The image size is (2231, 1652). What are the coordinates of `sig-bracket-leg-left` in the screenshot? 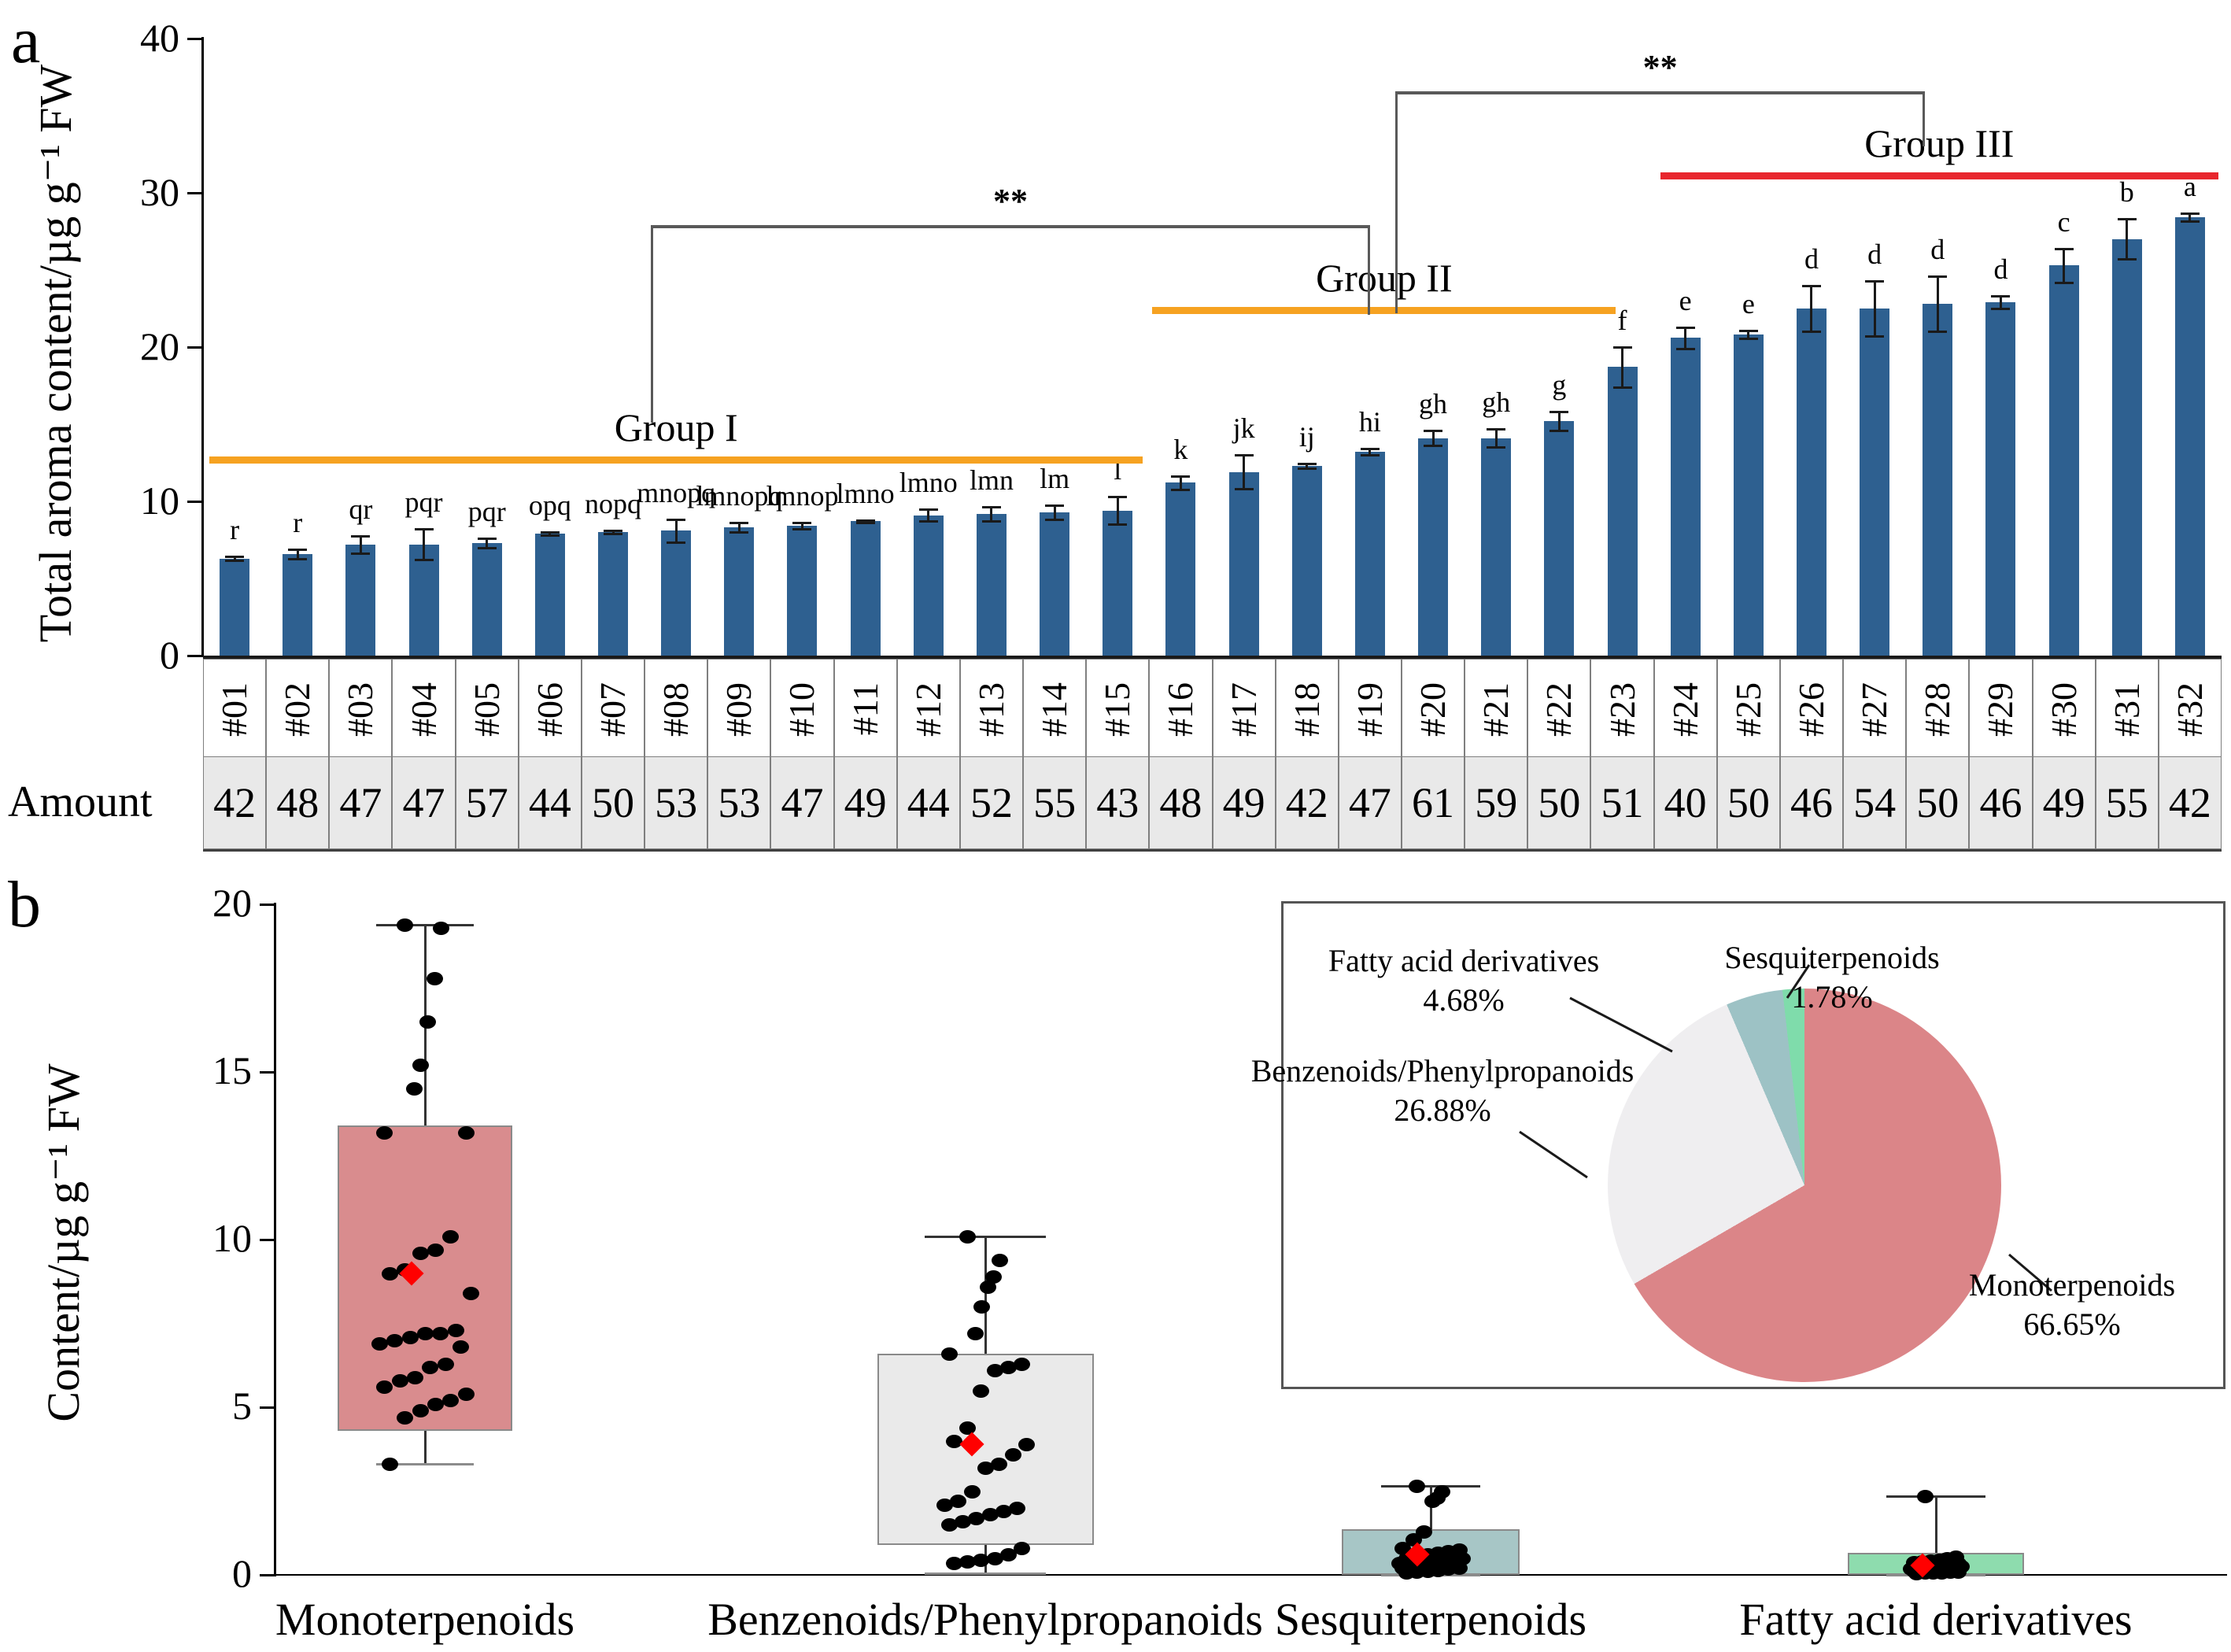 It's located at (652, 324).